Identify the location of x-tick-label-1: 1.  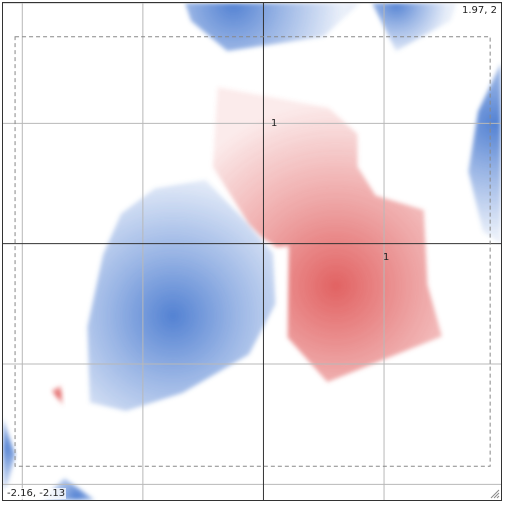
(386, 257).